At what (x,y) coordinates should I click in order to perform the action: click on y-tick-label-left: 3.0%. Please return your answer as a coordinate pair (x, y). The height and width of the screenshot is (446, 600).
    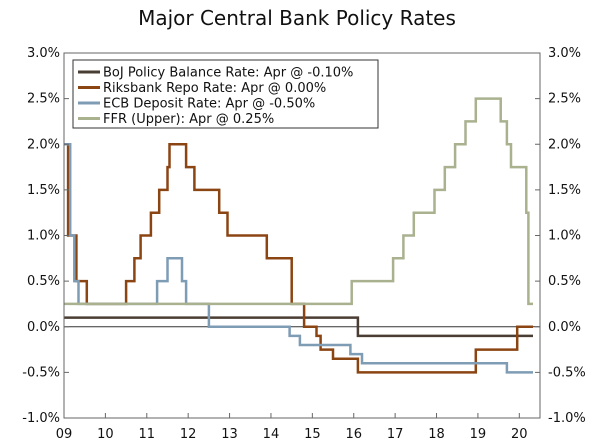
    Looking at the image, I should click on (43, 53).